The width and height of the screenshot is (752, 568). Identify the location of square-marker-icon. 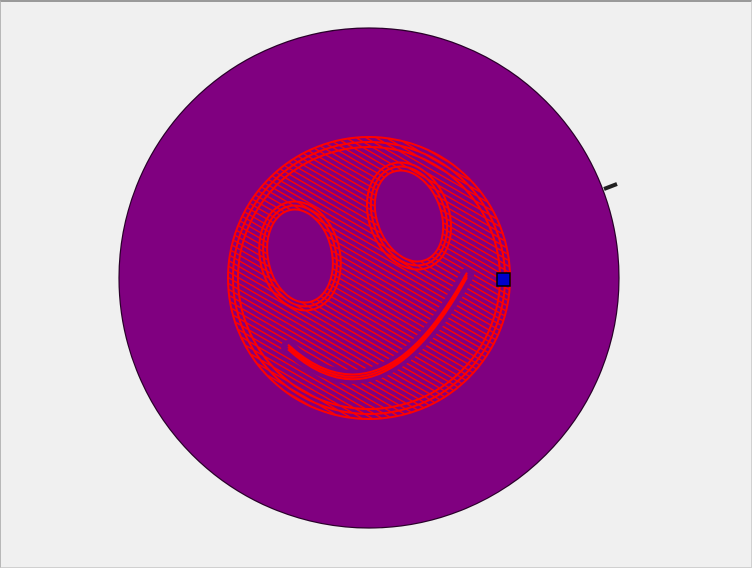
(503, 279).